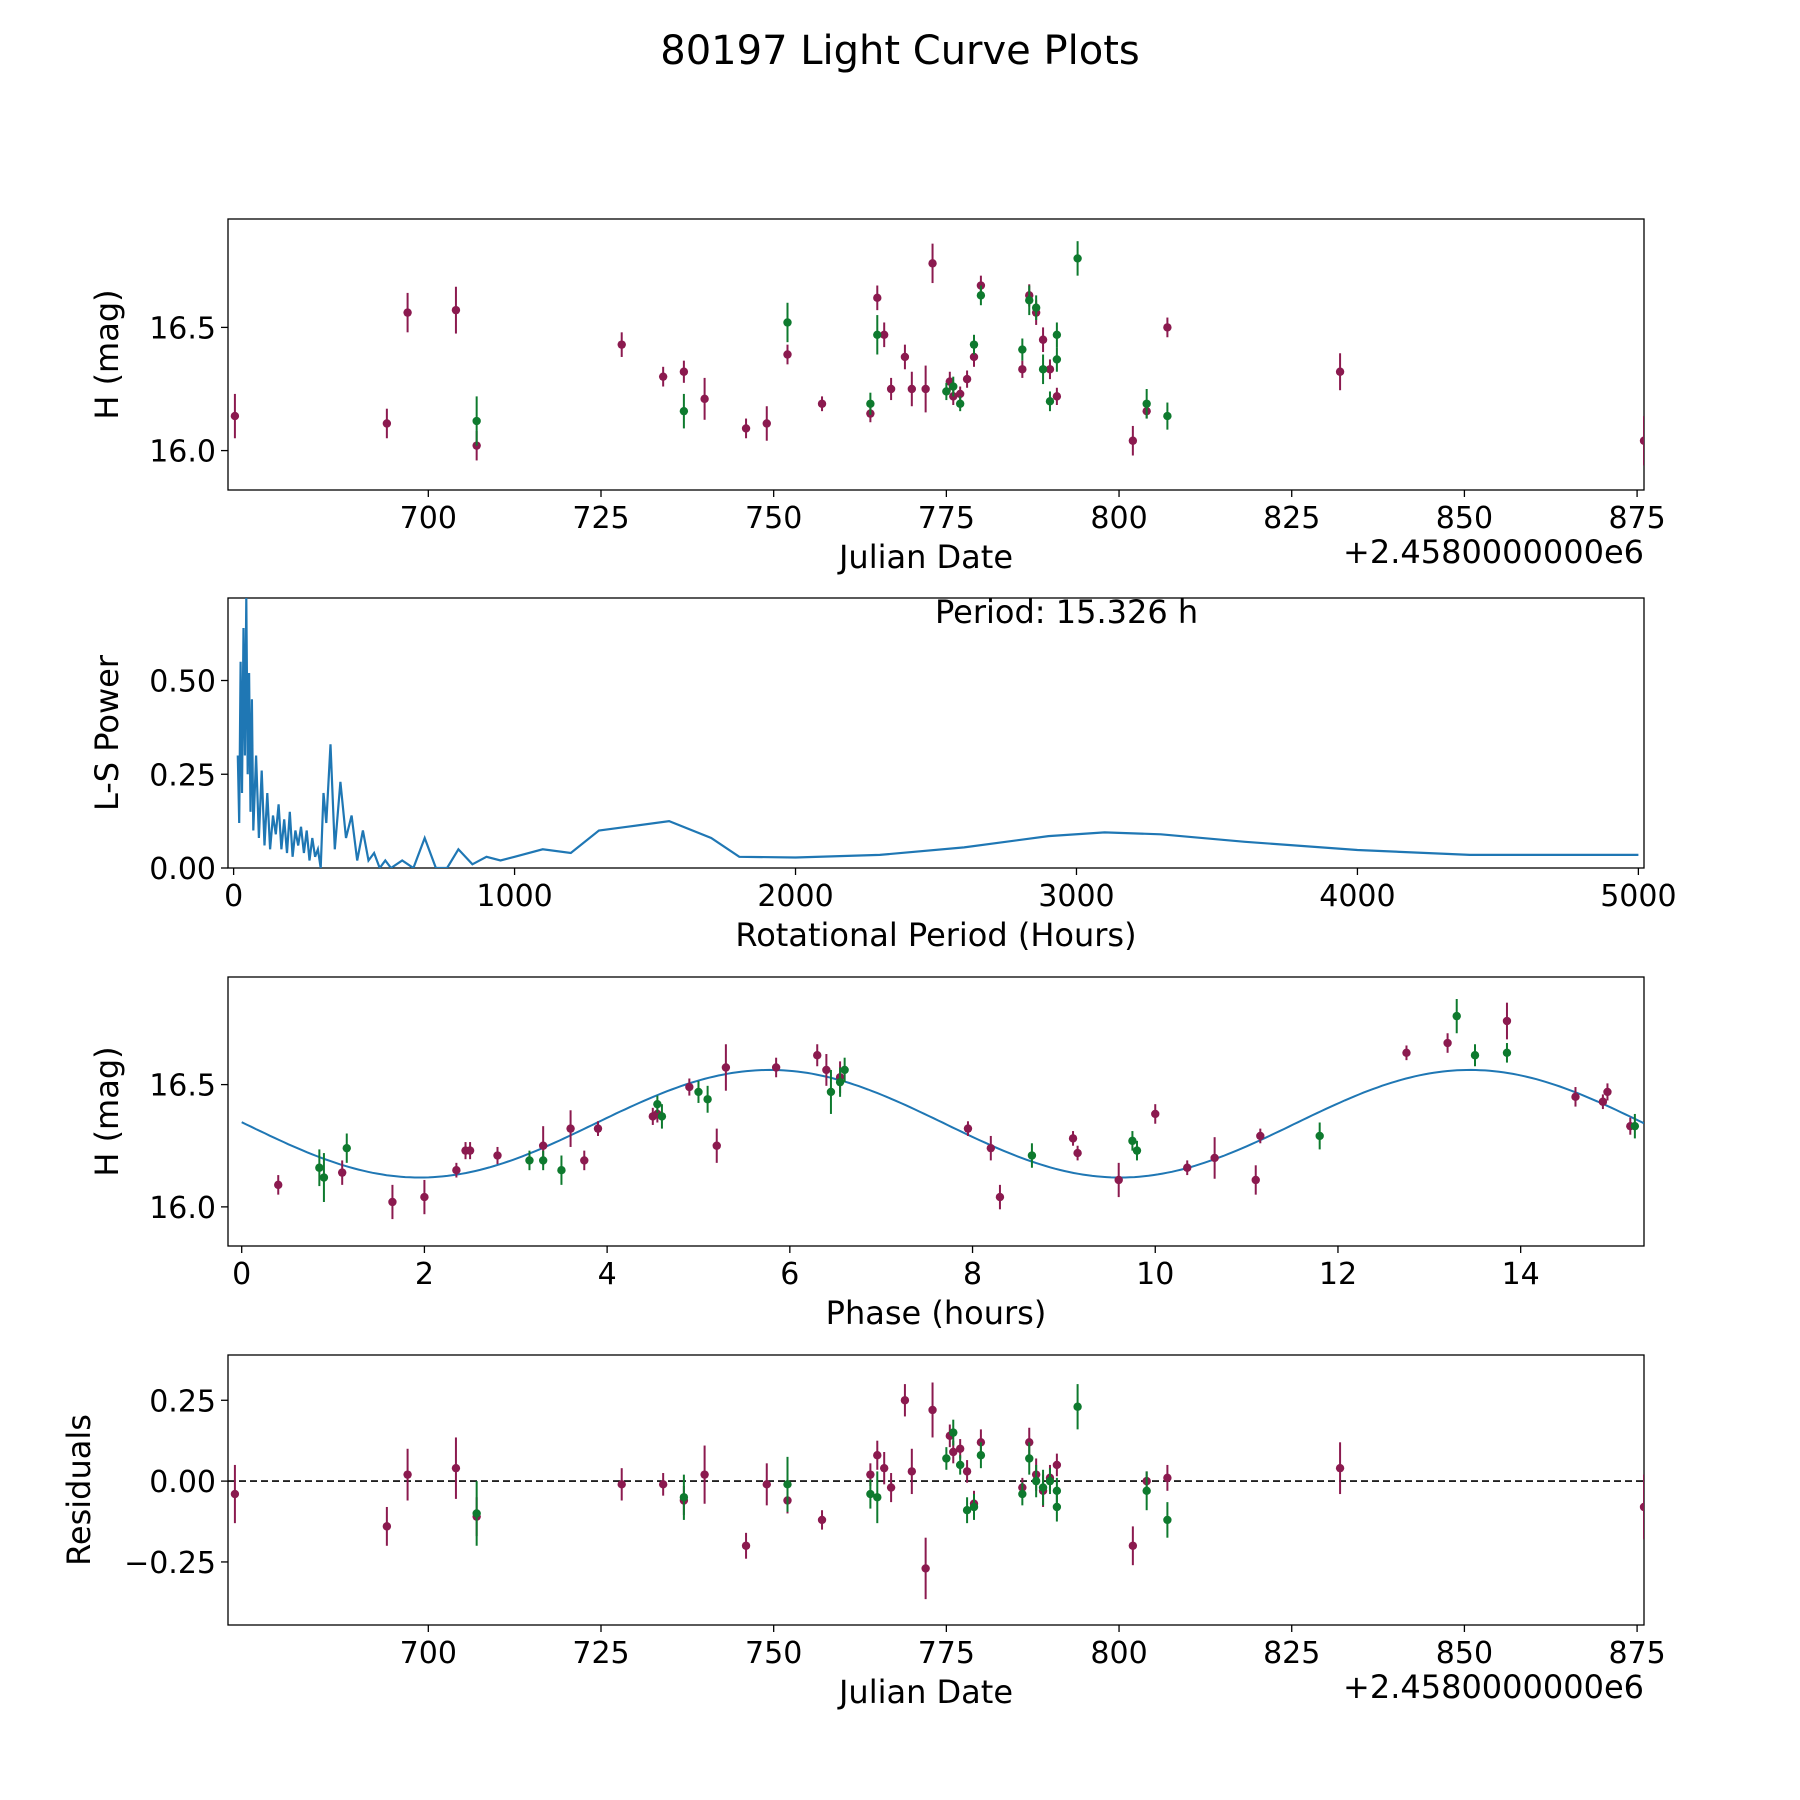 Image resolution: width=1800 pixels, height=1800 pixels. I want to click on x-tick-label: 0, so click(233, 896).